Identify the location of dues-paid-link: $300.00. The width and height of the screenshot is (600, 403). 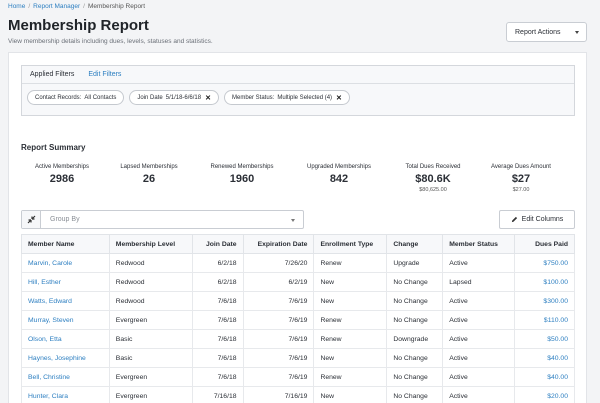
(544, 301).